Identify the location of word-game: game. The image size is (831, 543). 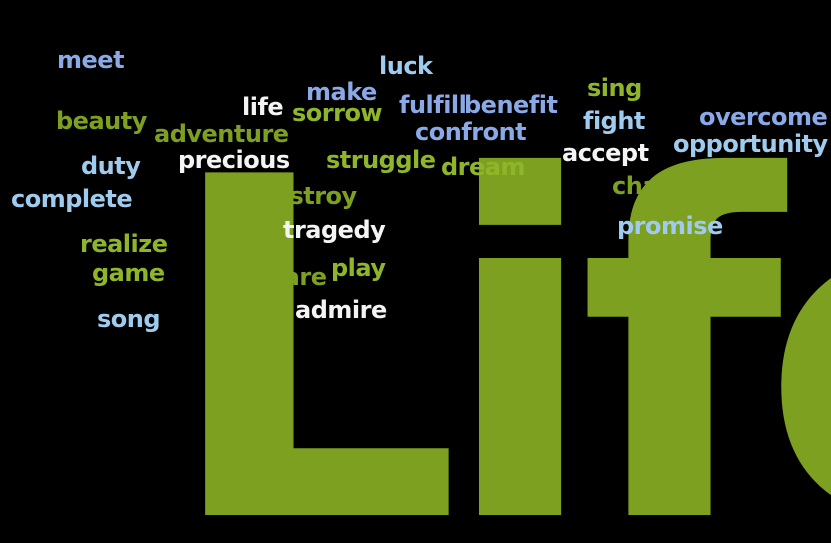
(128, 273).